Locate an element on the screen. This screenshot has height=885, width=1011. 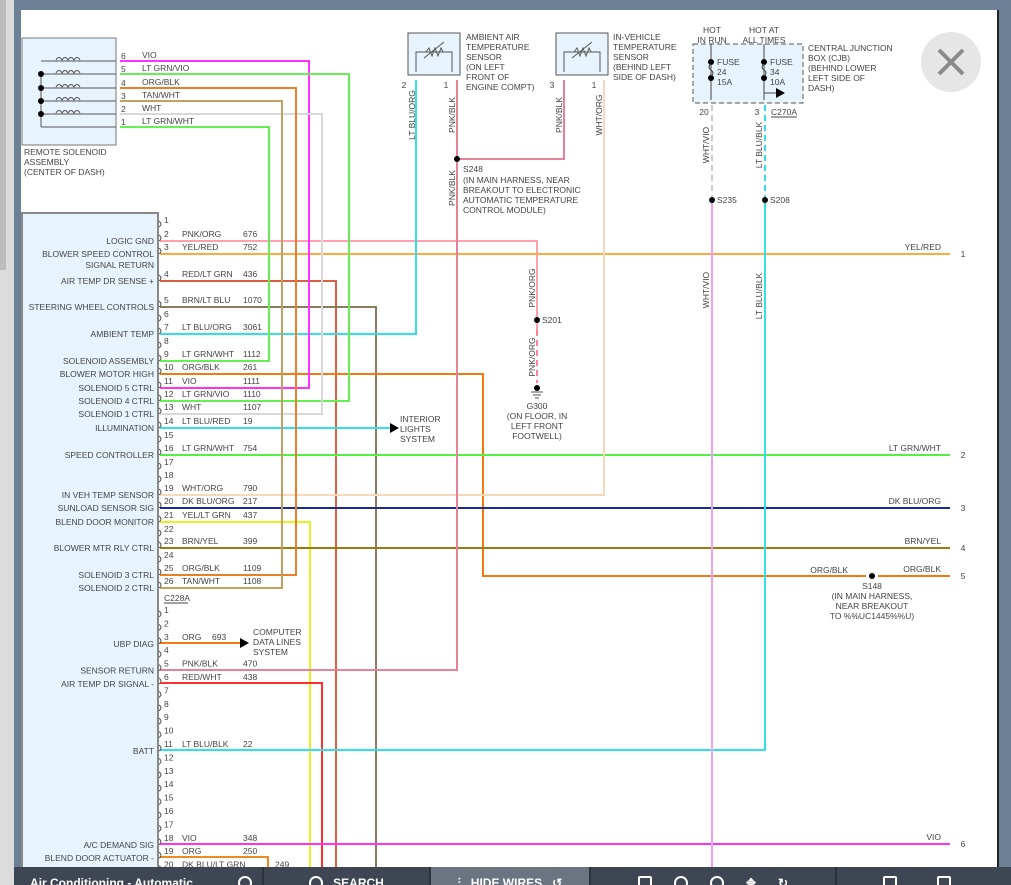
computer-data-label: SYSTEM is located at coordinates (270, 652).